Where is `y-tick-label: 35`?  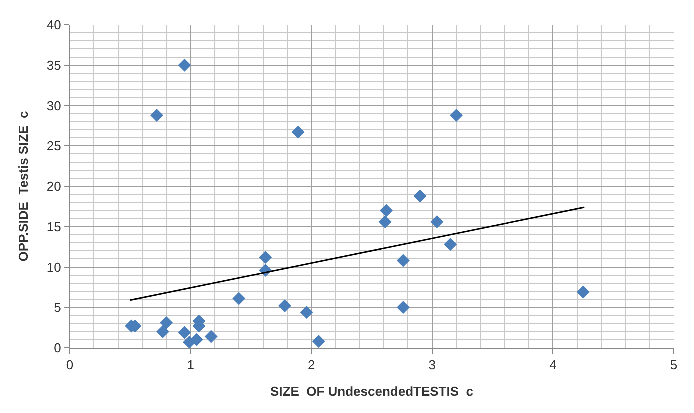
y-tick-label: 35 is located at coordinates (54, 65).